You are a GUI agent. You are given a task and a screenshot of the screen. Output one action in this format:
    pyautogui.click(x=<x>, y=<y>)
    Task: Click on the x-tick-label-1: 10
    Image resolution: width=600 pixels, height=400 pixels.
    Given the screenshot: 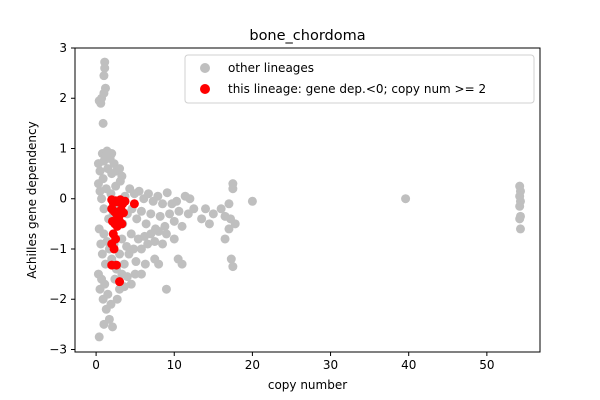 What is the action you would take?
    pyautogui.click(x=174, y=365)
    